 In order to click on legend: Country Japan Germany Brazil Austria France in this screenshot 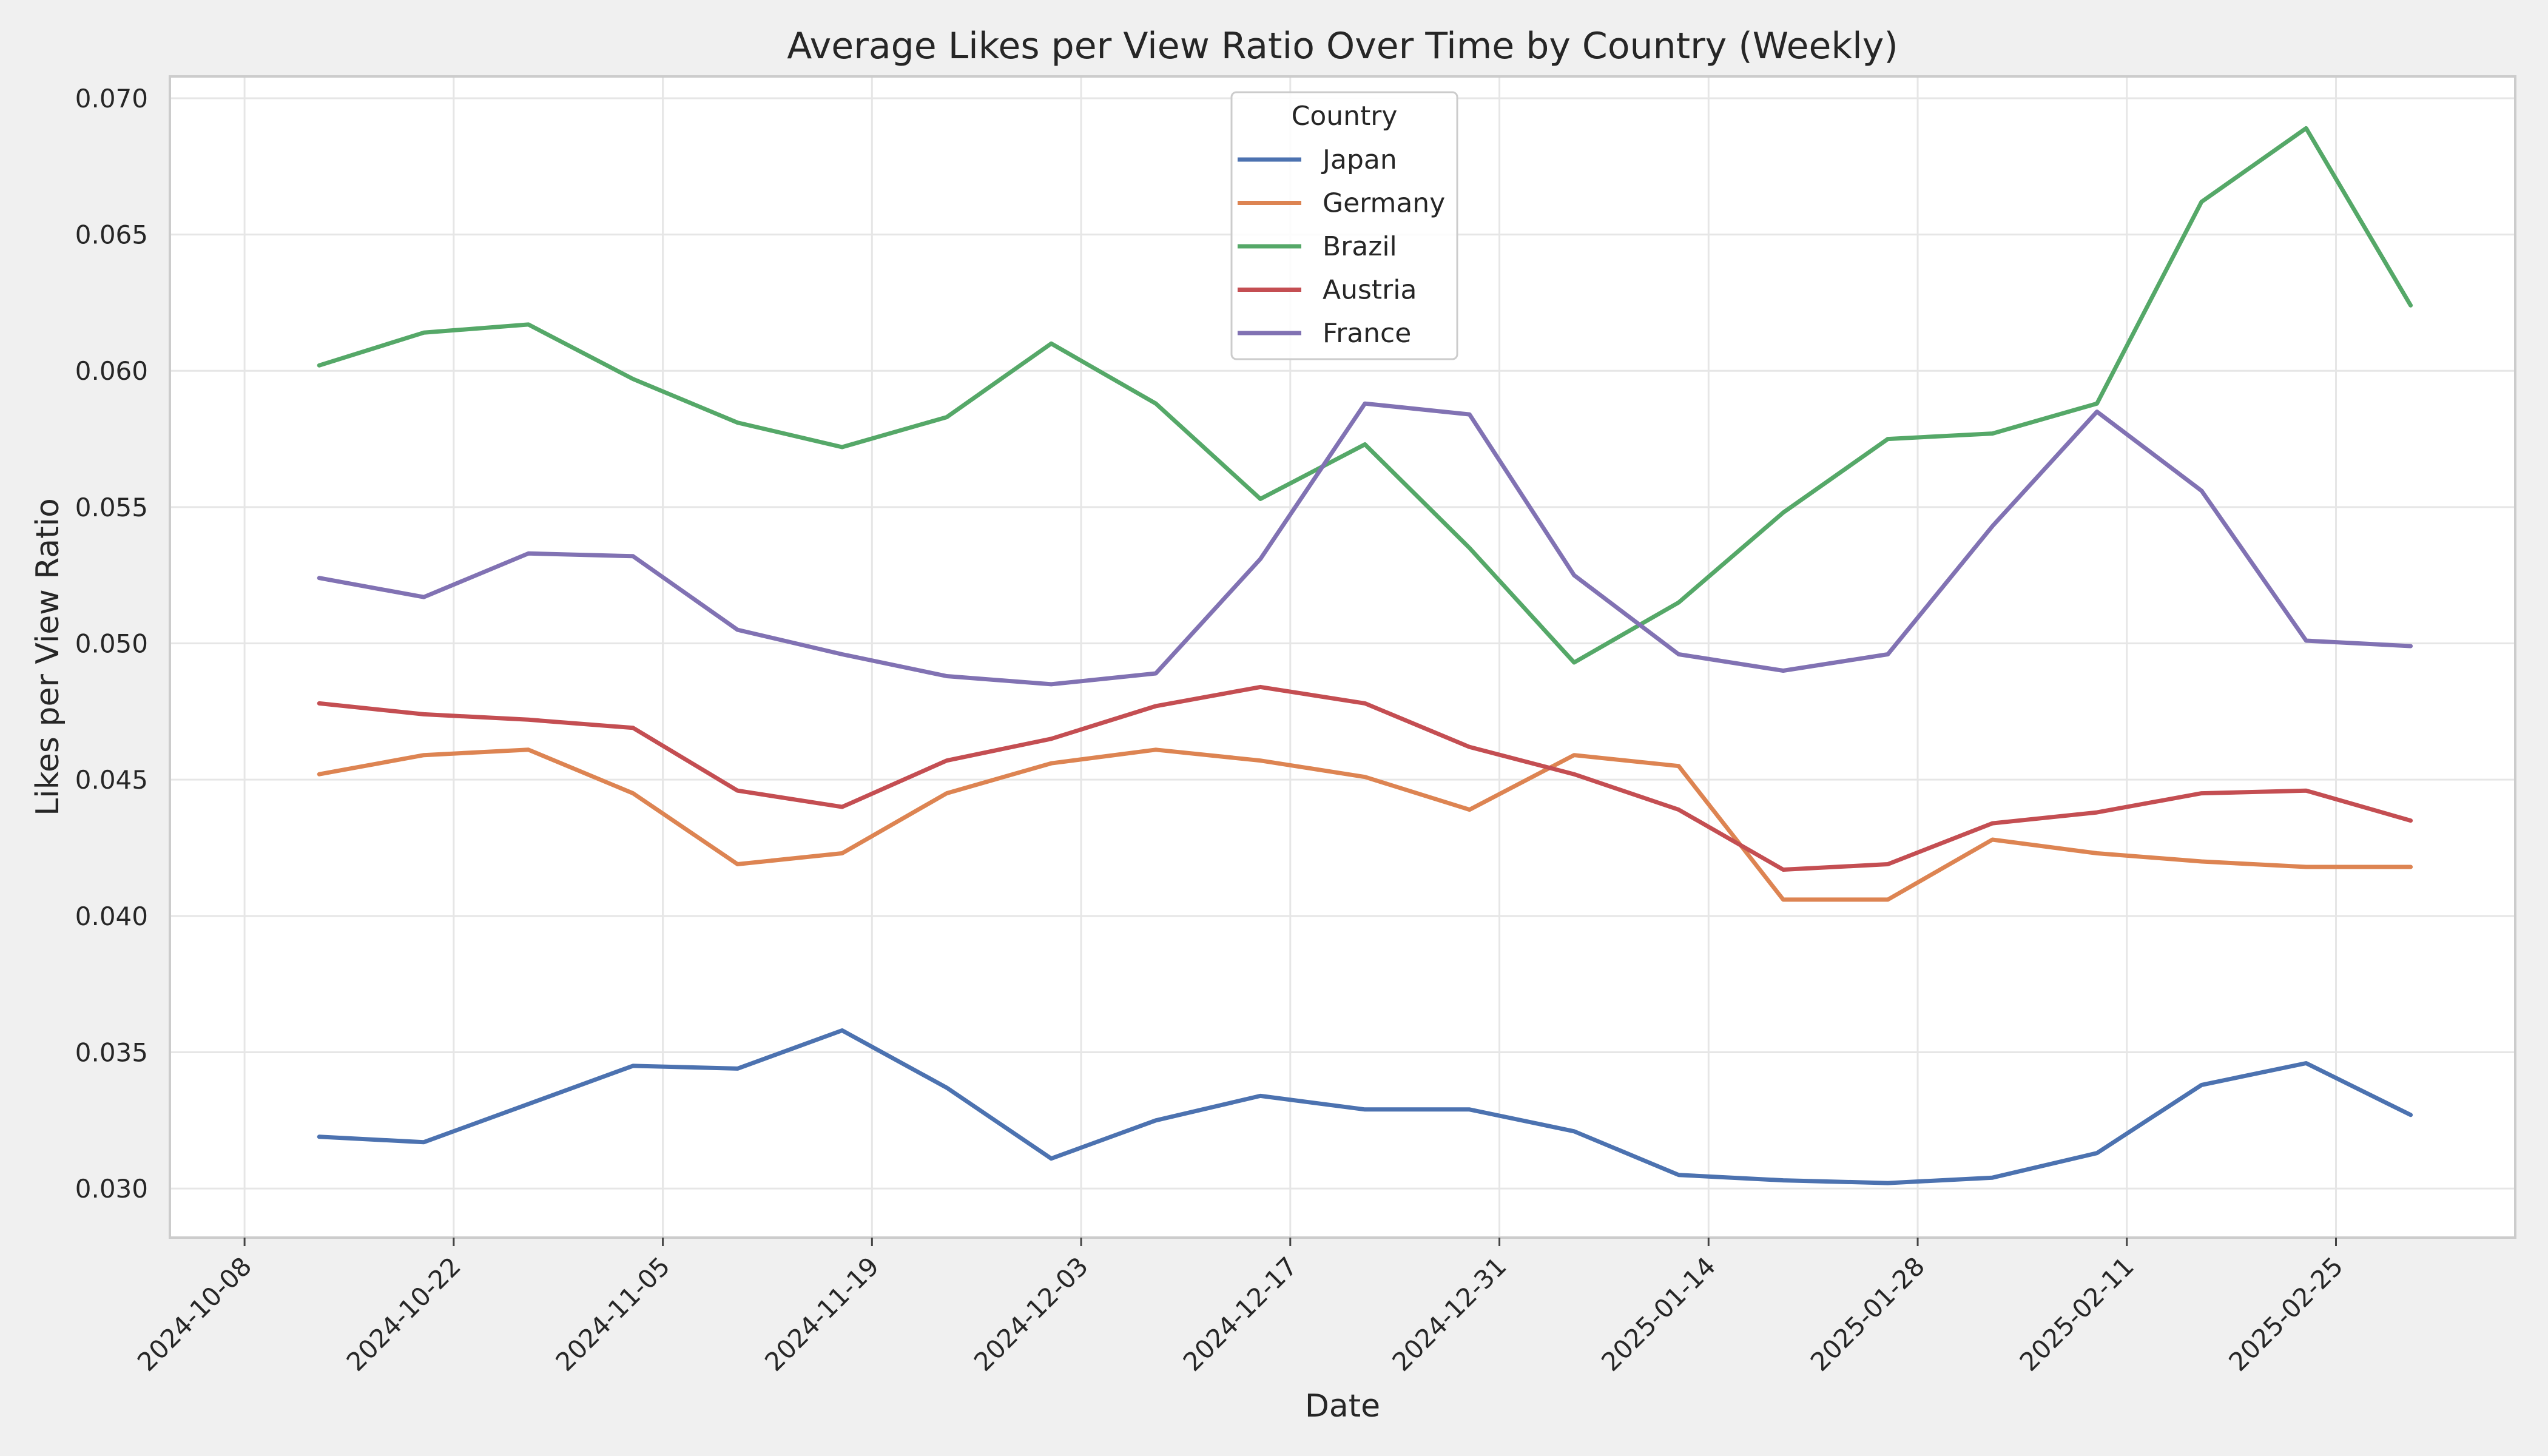, I will do `click(1344, 225)`.